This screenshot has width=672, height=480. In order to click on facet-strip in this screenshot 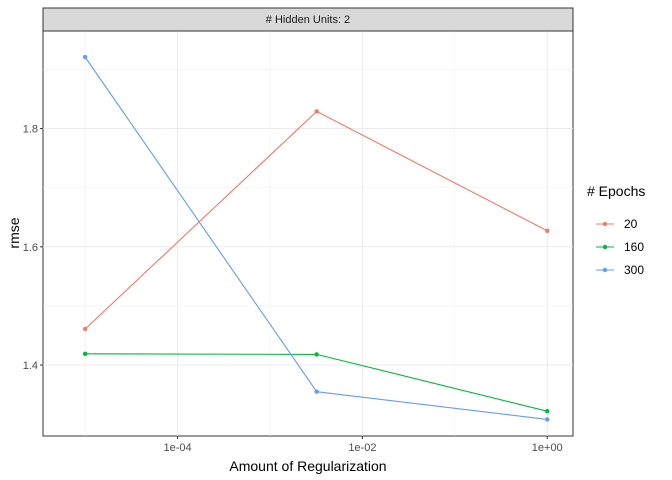, I will do `click(308, 19)`.